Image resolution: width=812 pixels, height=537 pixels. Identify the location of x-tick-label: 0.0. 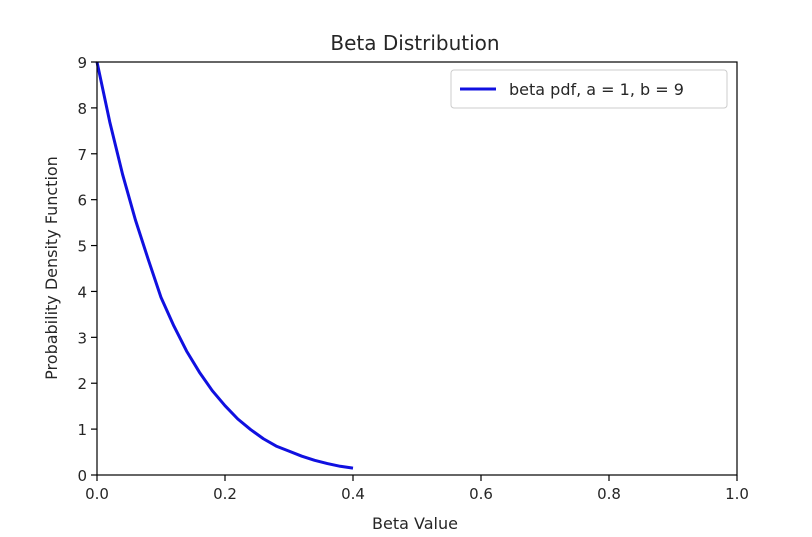
(97, 494).